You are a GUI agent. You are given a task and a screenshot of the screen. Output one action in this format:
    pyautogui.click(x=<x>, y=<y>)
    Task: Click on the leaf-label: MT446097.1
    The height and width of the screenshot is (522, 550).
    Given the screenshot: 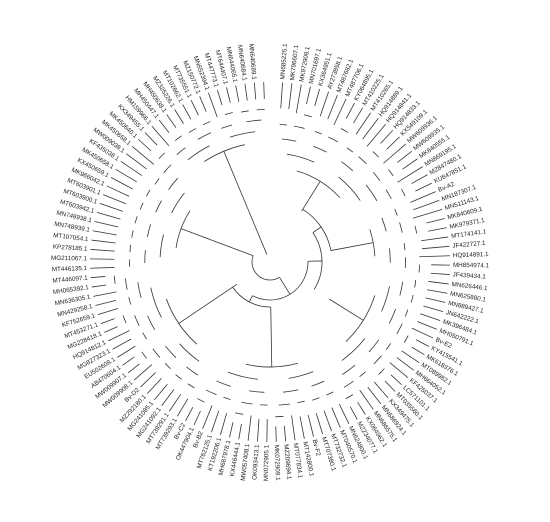 What is the action you would take?
    pyautogui.click(x=70, y=280)
    